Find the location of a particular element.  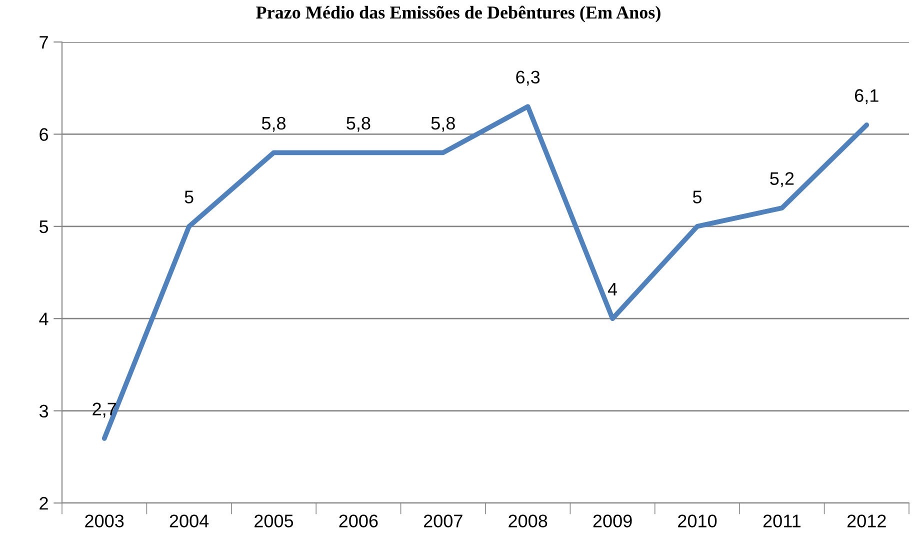

data-label: 5,2 is located at coordinates (782, 180).